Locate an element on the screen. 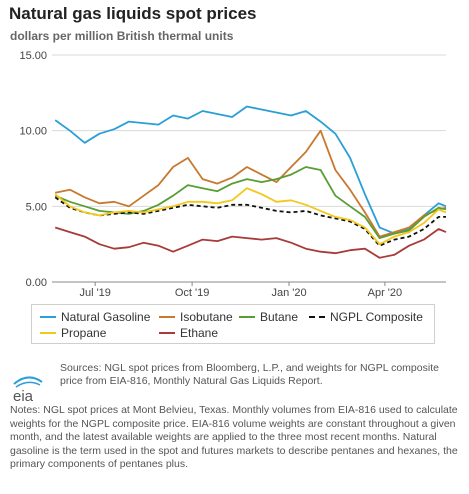 This screenshot has height=494, width=469. legend-item-butane: Butane is located at coordinates (268, 317).